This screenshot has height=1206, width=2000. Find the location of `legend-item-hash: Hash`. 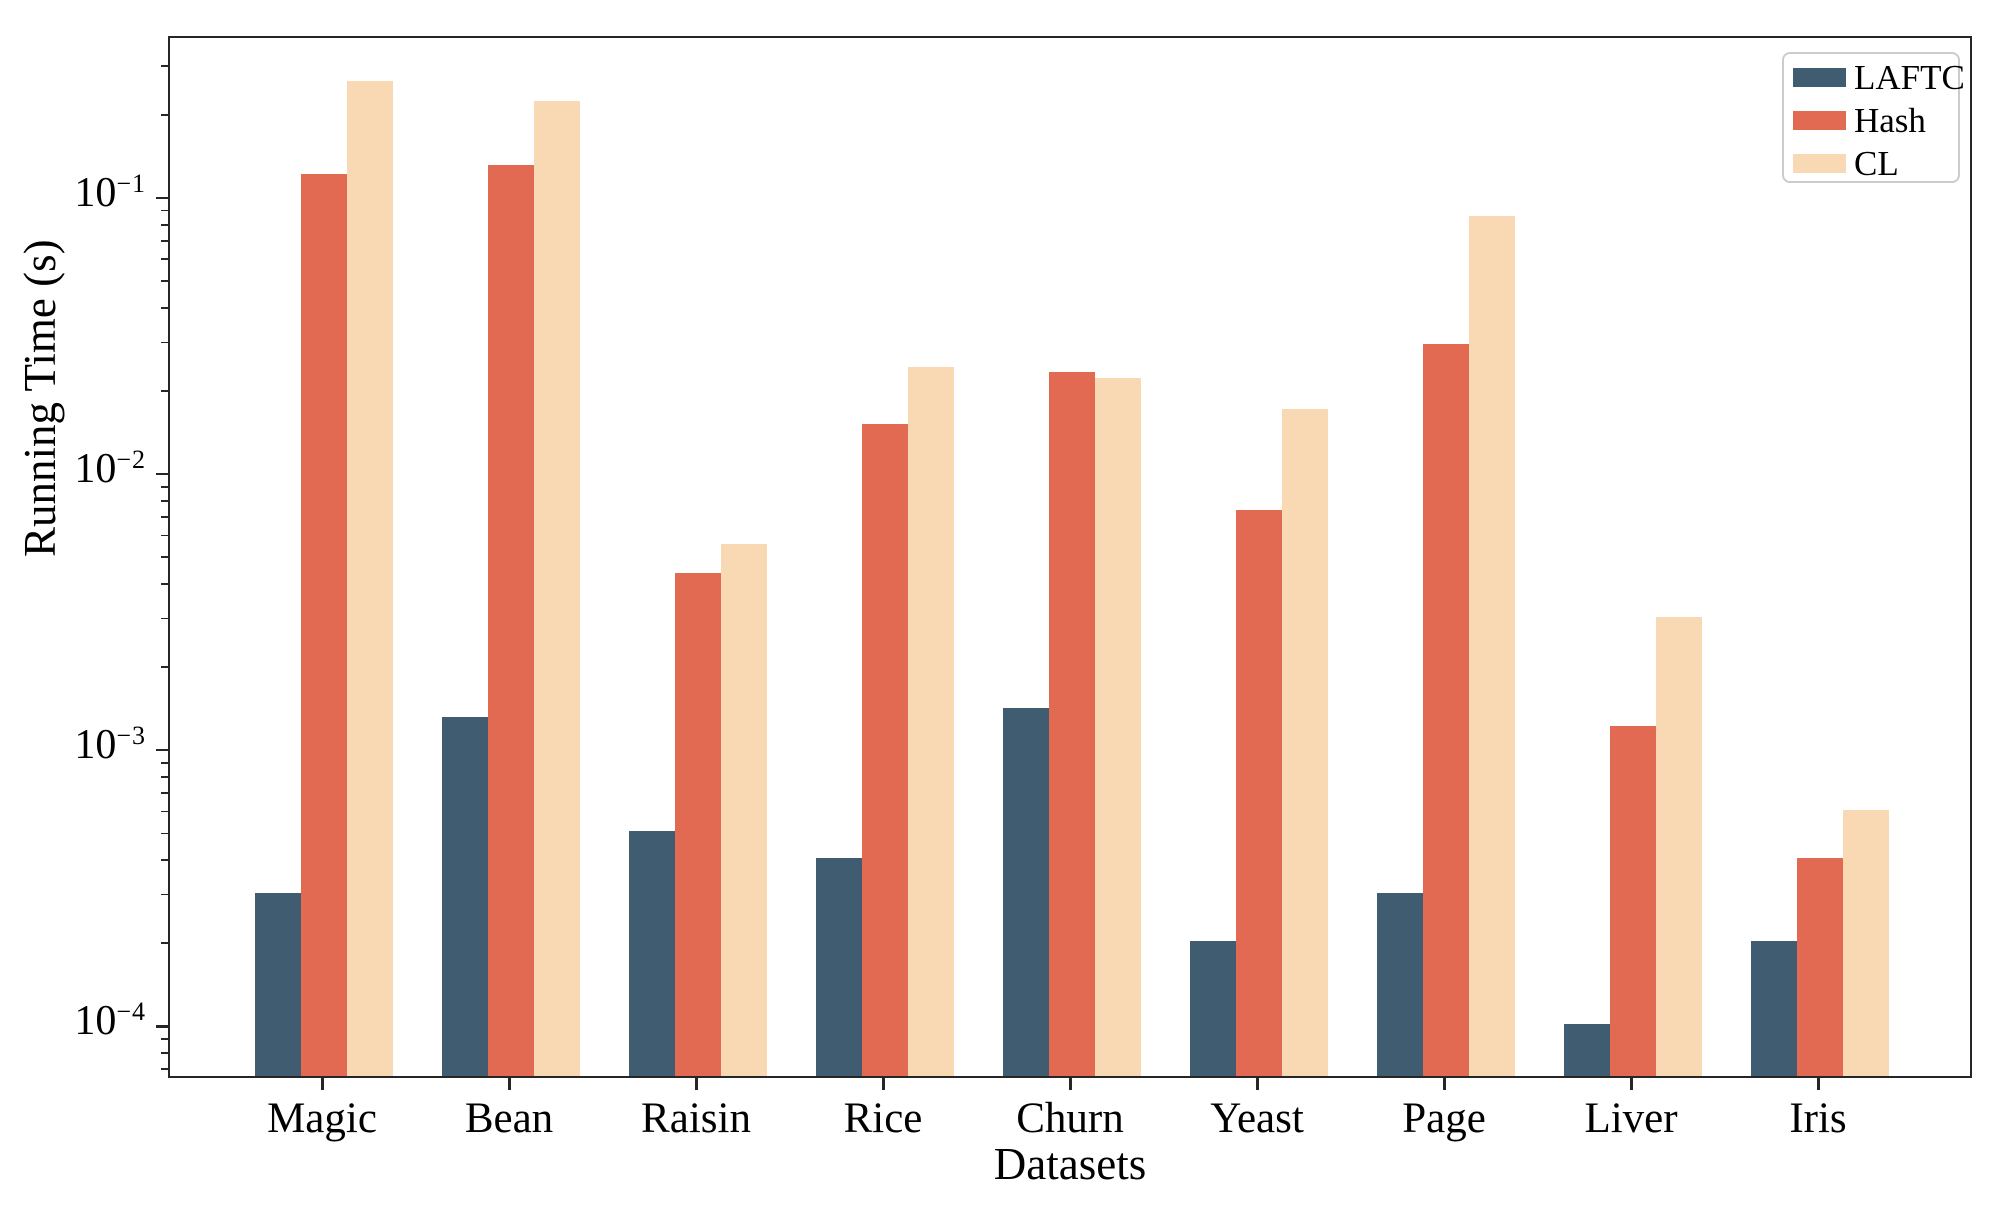

legend-item-hash: Hash is located at coordinates (1871, 120).